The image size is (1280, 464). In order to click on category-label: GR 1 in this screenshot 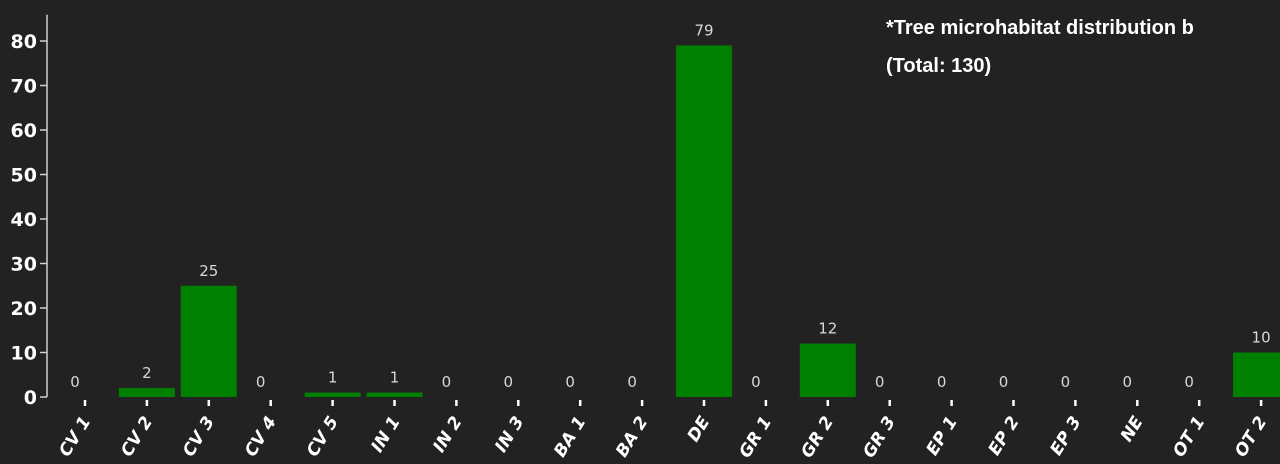, I will do `click(755, 437)`.